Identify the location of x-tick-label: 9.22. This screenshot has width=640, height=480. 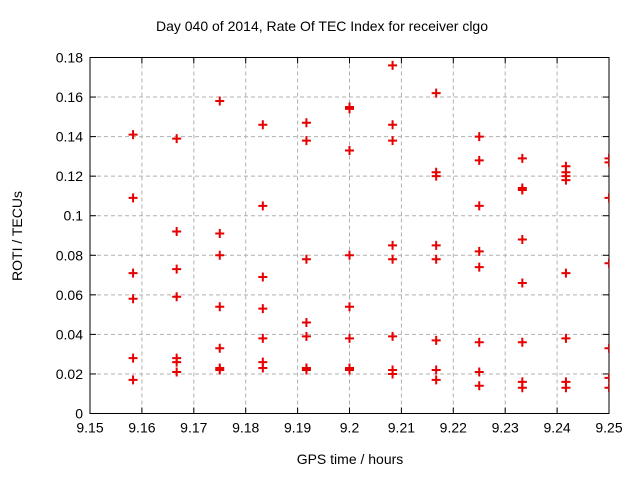
(453, 428).